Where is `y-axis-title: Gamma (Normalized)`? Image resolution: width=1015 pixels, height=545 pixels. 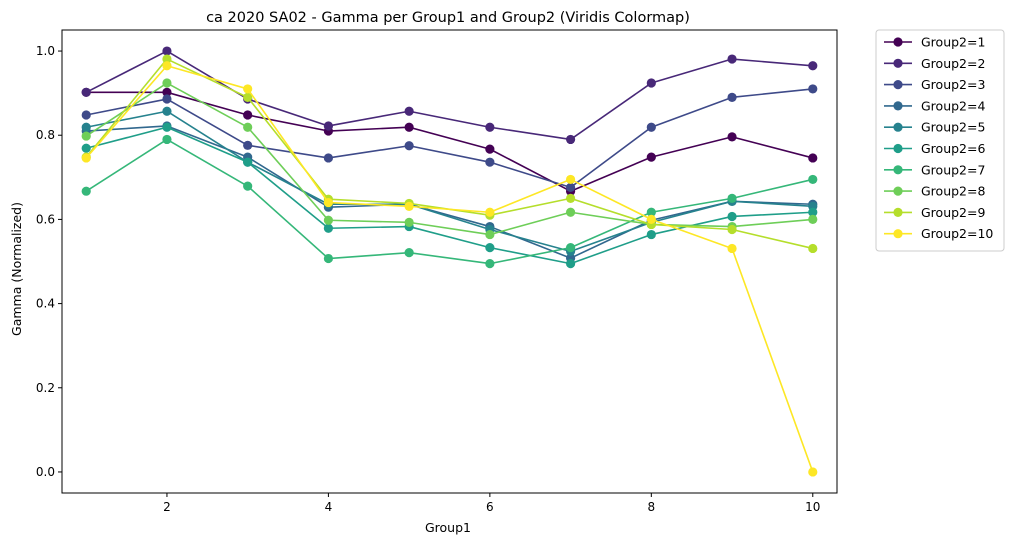 y-axis-title: Gamma (Normalized) is located at coordinates (16, 269).